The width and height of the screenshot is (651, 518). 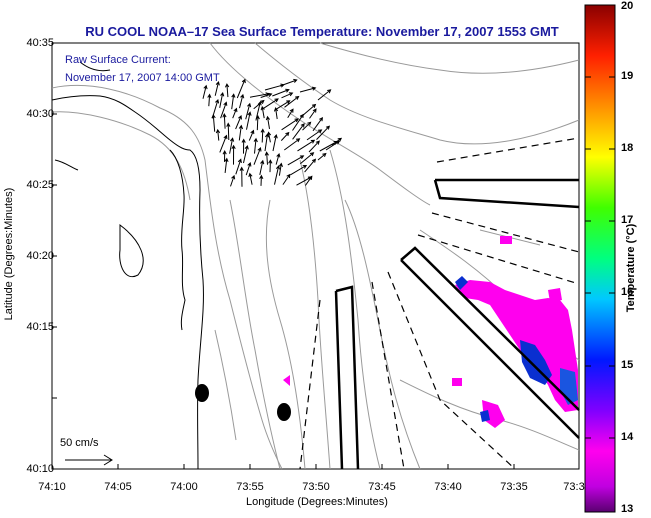 What do you see at coordinates (40, 114) in the screenshot?
I see `y-tick-label: 40:30` at bounding box center [40, 114].